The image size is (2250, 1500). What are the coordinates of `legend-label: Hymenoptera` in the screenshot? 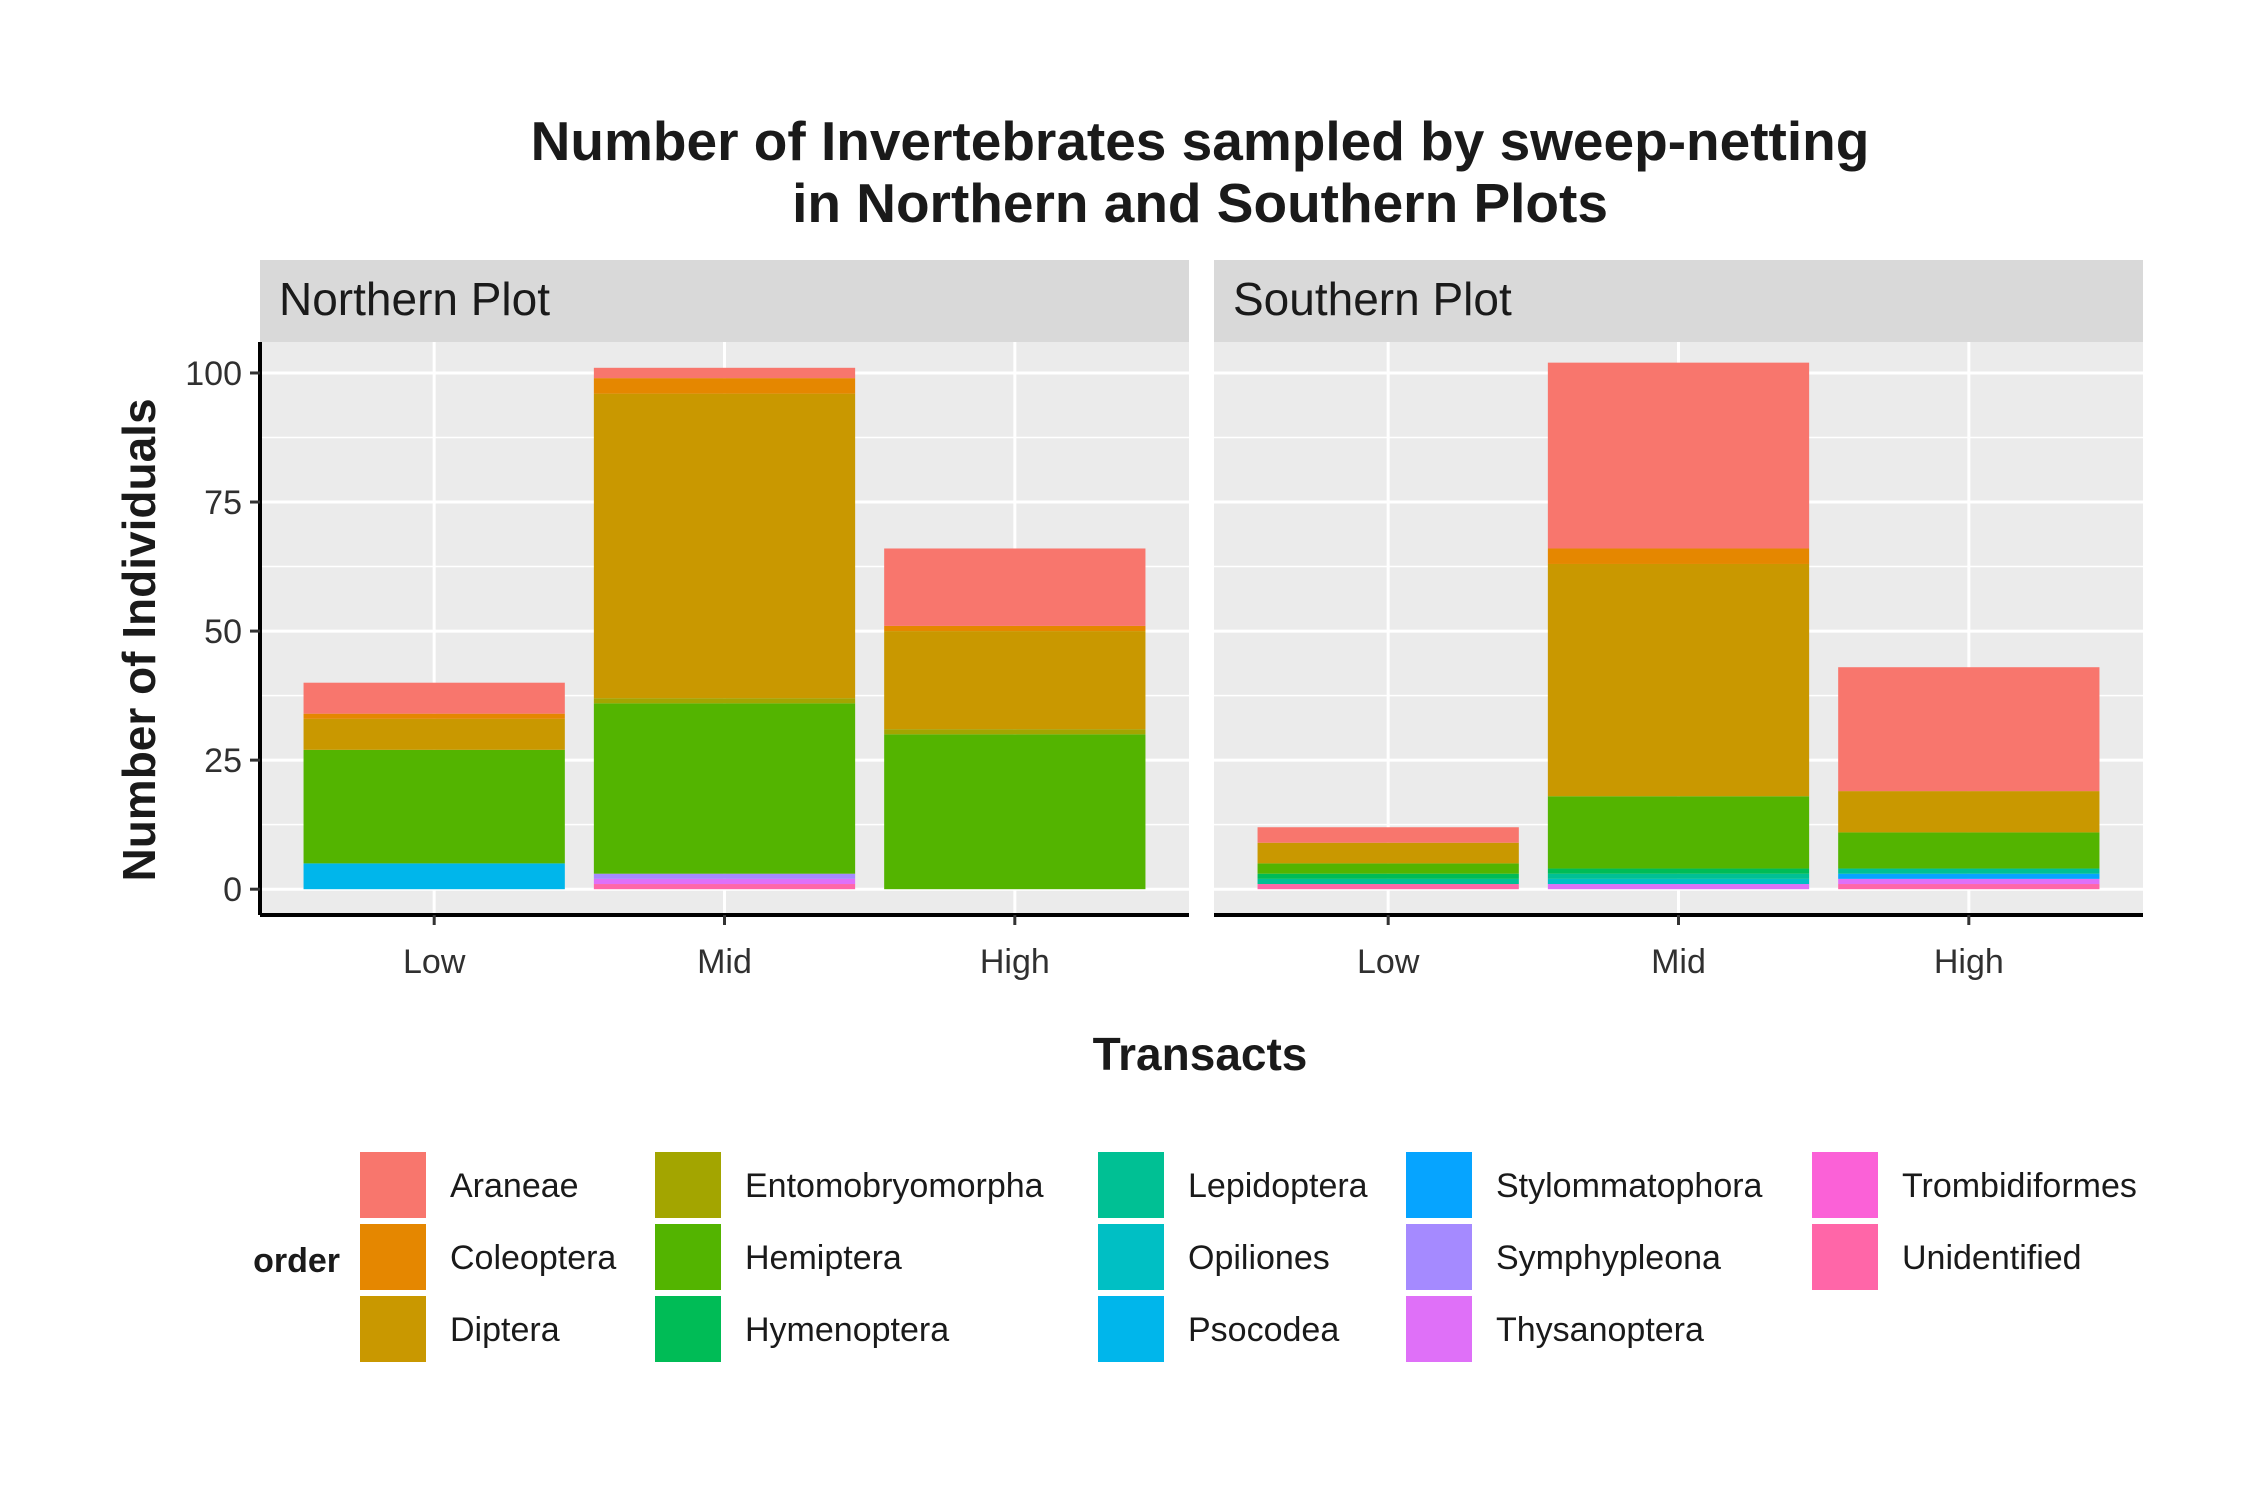 It's located at (847, 1330).